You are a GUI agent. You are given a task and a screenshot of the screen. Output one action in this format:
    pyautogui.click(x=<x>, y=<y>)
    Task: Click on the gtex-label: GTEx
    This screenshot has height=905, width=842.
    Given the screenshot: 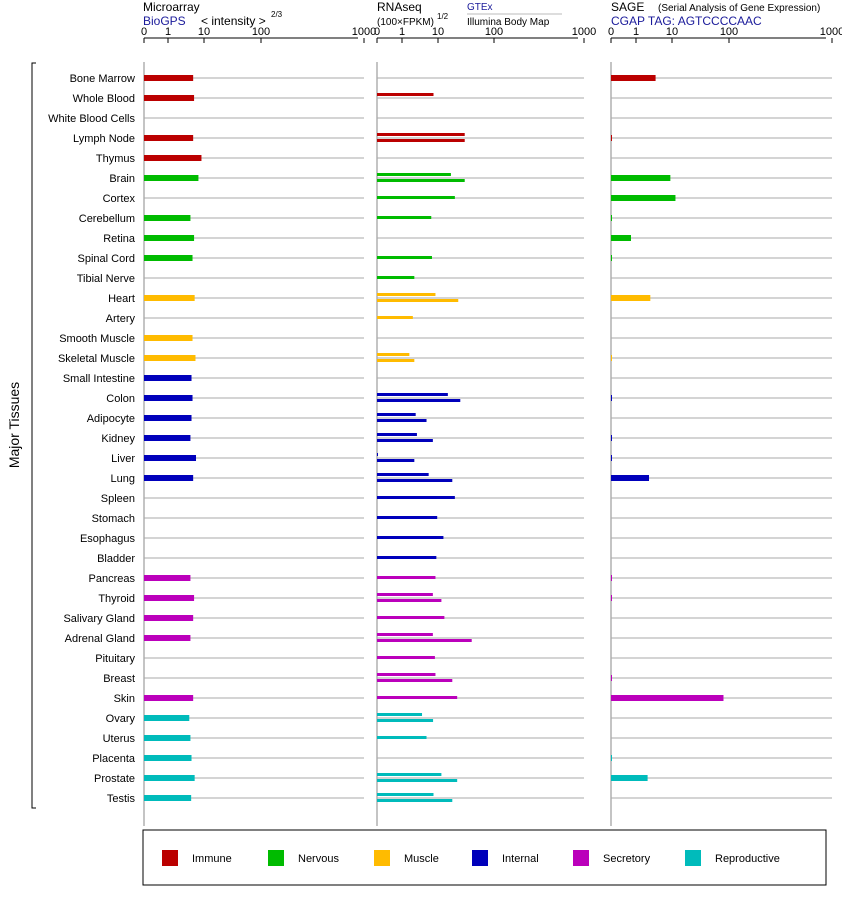 What is the action you would take?
    pyautogui.click(x=480, y=7)
    